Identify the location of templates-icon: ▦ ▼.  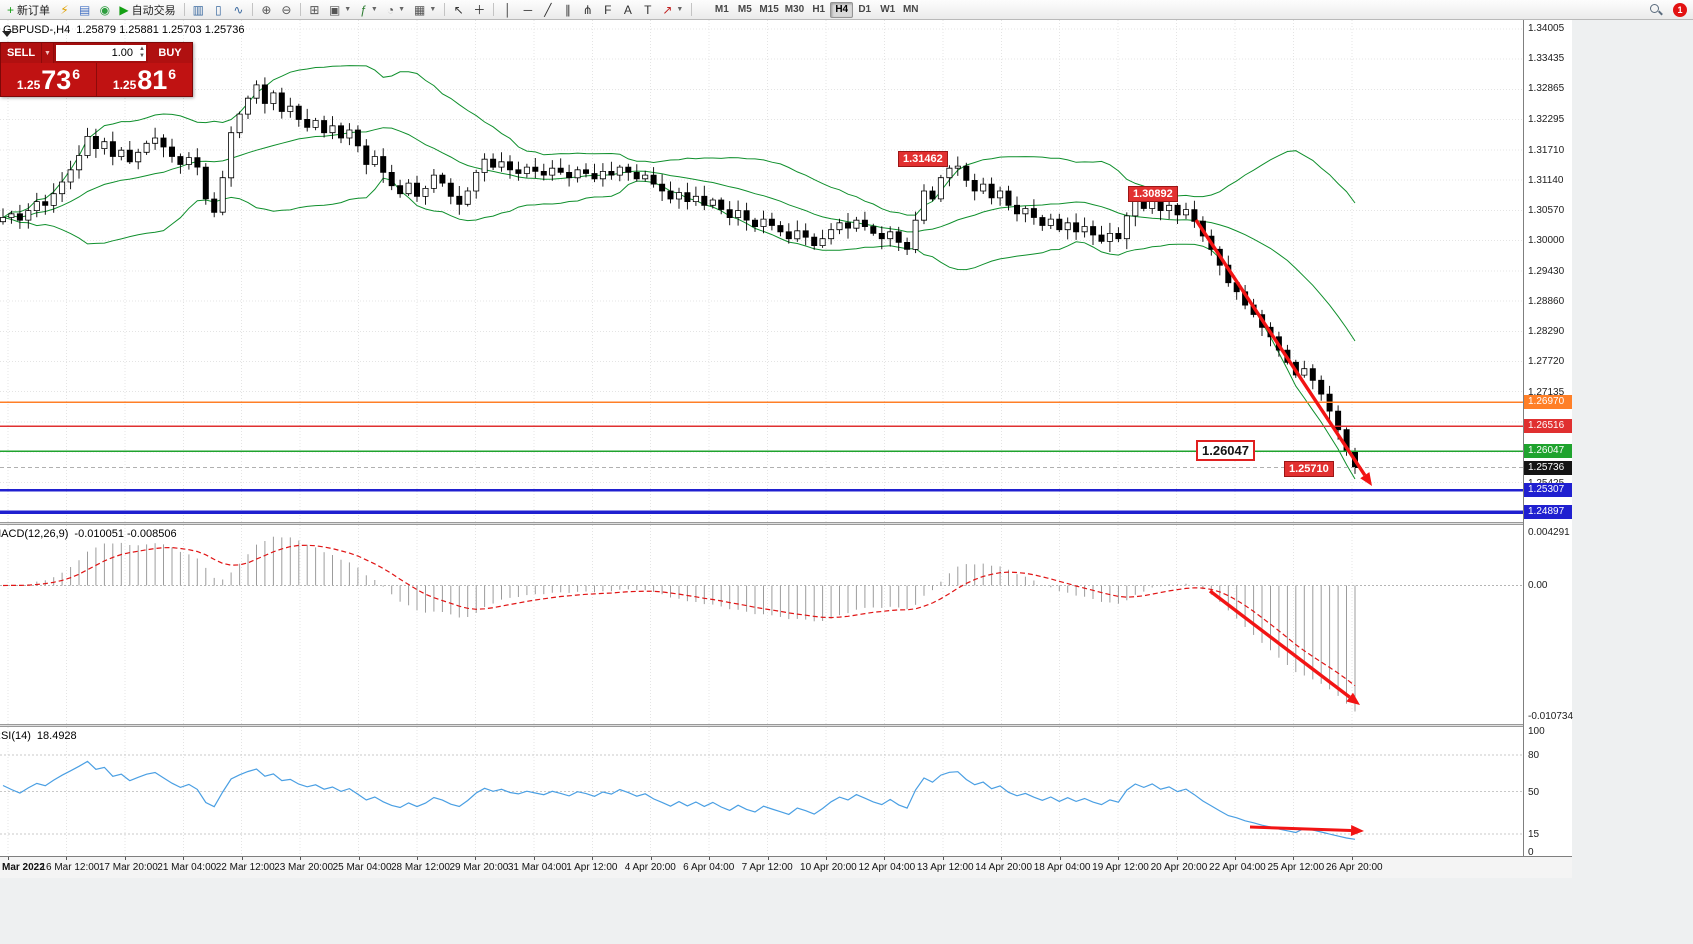
(425, 9).